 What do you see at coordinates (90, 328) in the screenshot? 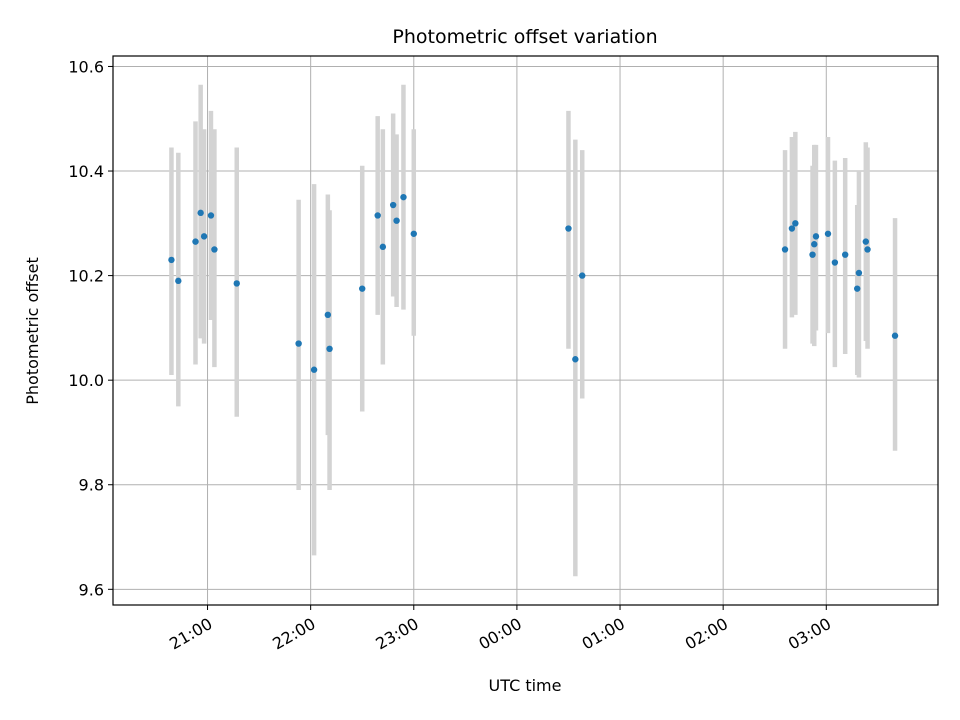
I see `y-axis: 9.6 9.8 10.0 10.2 10.4 10.6` at bounding box center [90, 328].